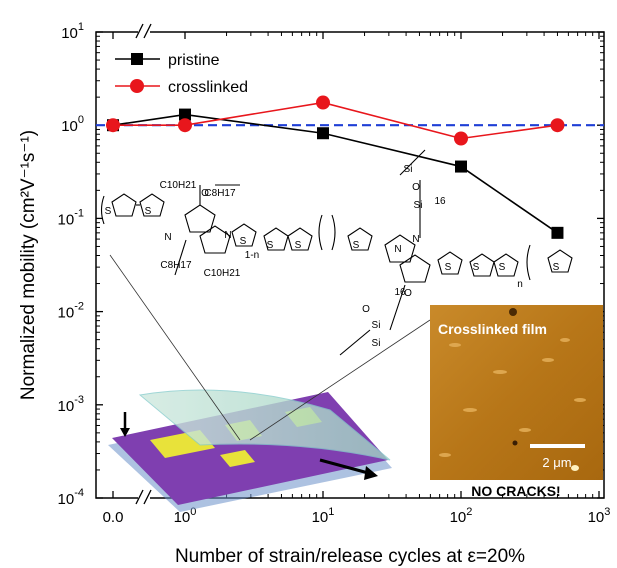 Image resolution: width=617 pixels, height=568 pixels. What do you see at coordinates (185, 516) in the screenshot?
I see `x-tick-label: 10⁰` at bounding box center [185, 516].